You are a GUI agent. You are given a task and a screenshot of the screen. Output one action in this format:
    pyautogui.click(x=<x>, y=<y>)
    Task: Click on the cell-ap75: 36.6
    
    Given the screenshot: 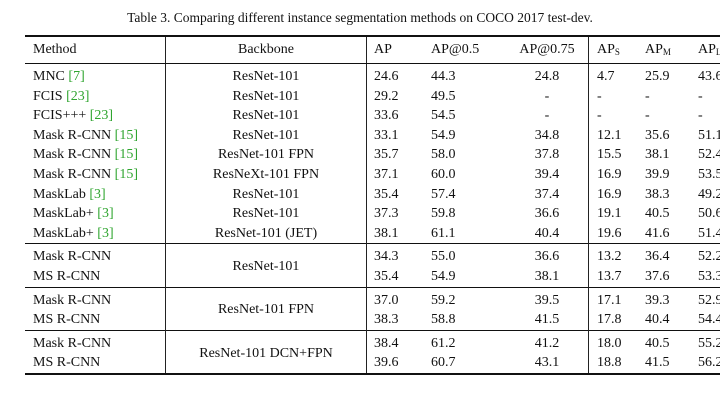 What is the action you would take?
    pyautogui.click(x=547, y=214)
    